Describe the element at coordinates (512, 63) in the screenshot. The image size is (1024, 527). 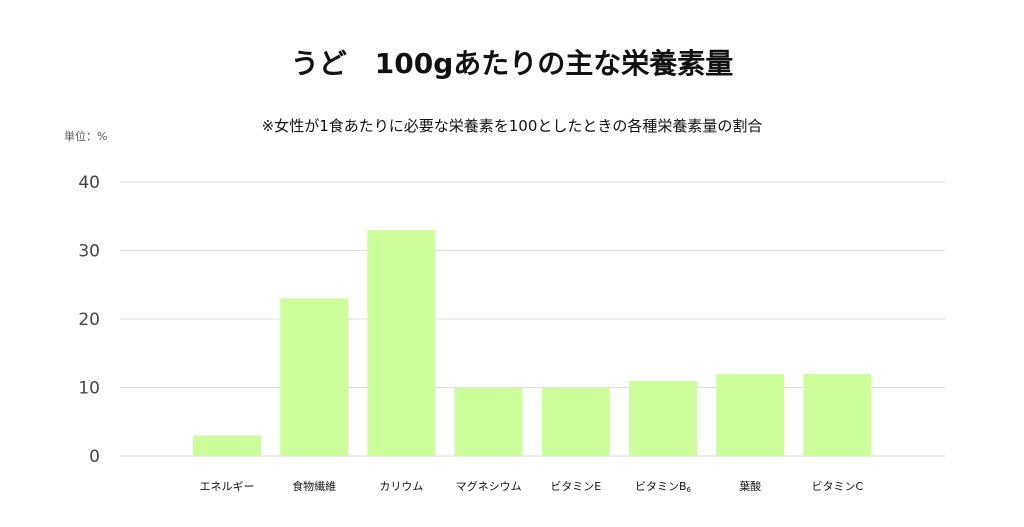
I see `chart-title: うど 100gあたりの主な栄養素量` at that location.